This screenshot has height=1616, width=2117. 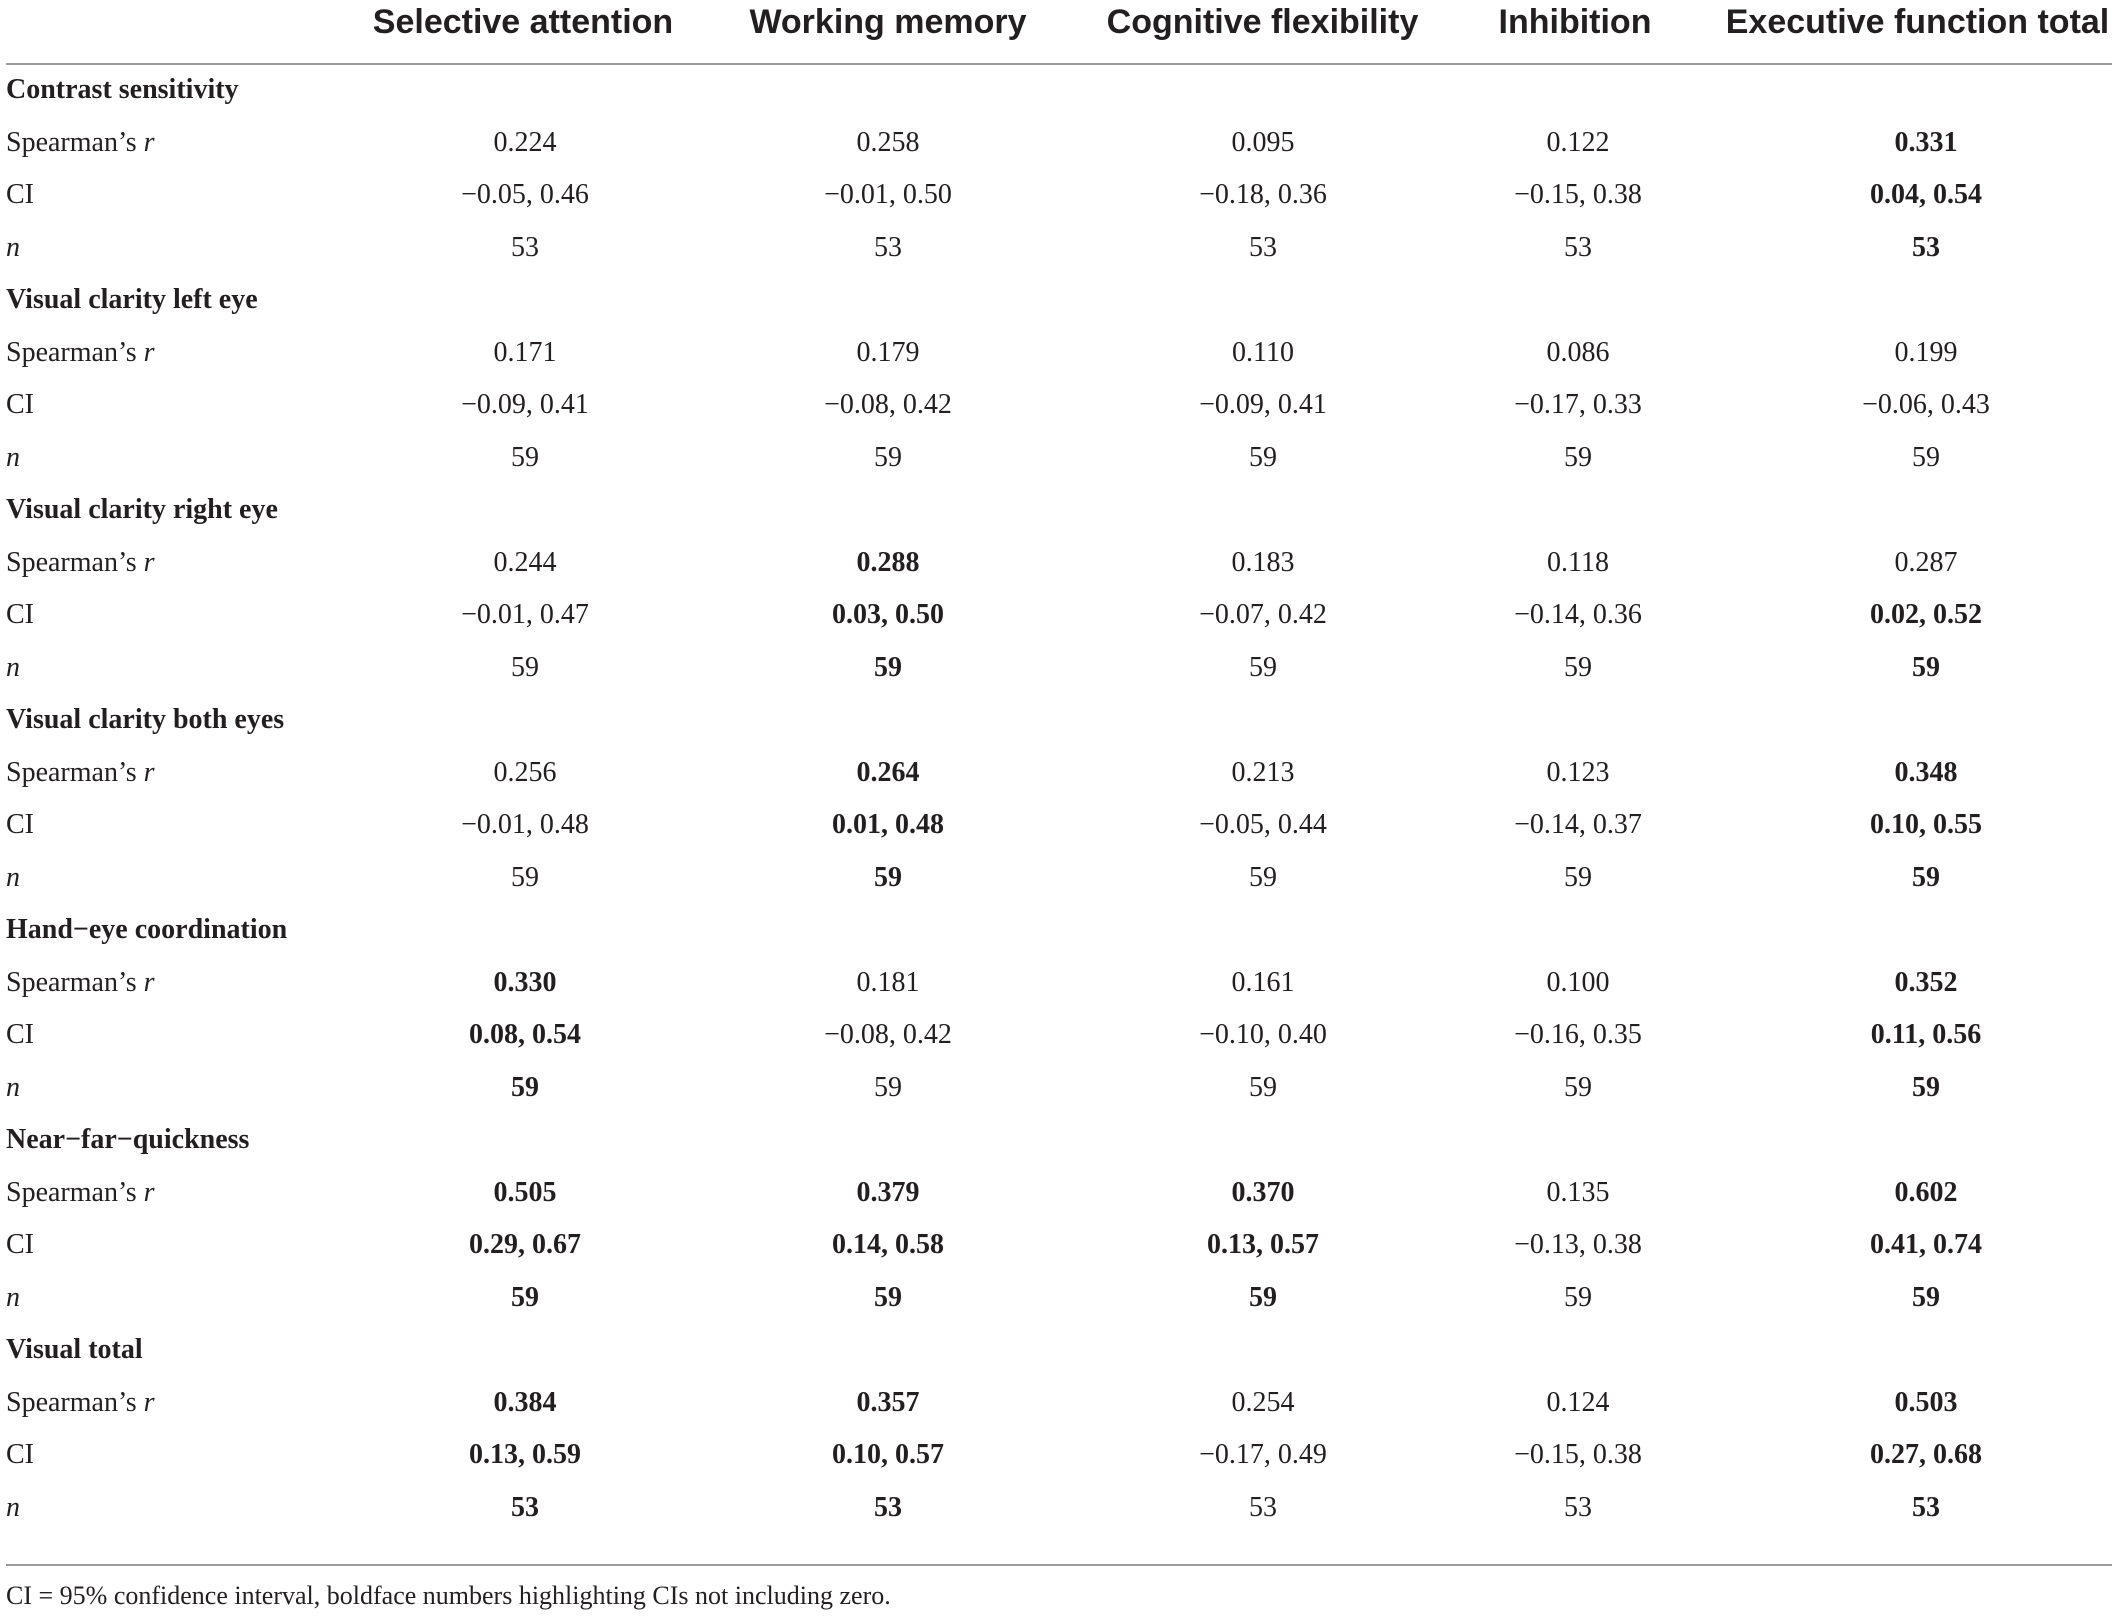 What do you see at coordinates (525, 1402) in the screenshot?
I see `table-cell: 0.384` at bounding box center [525, 1402].